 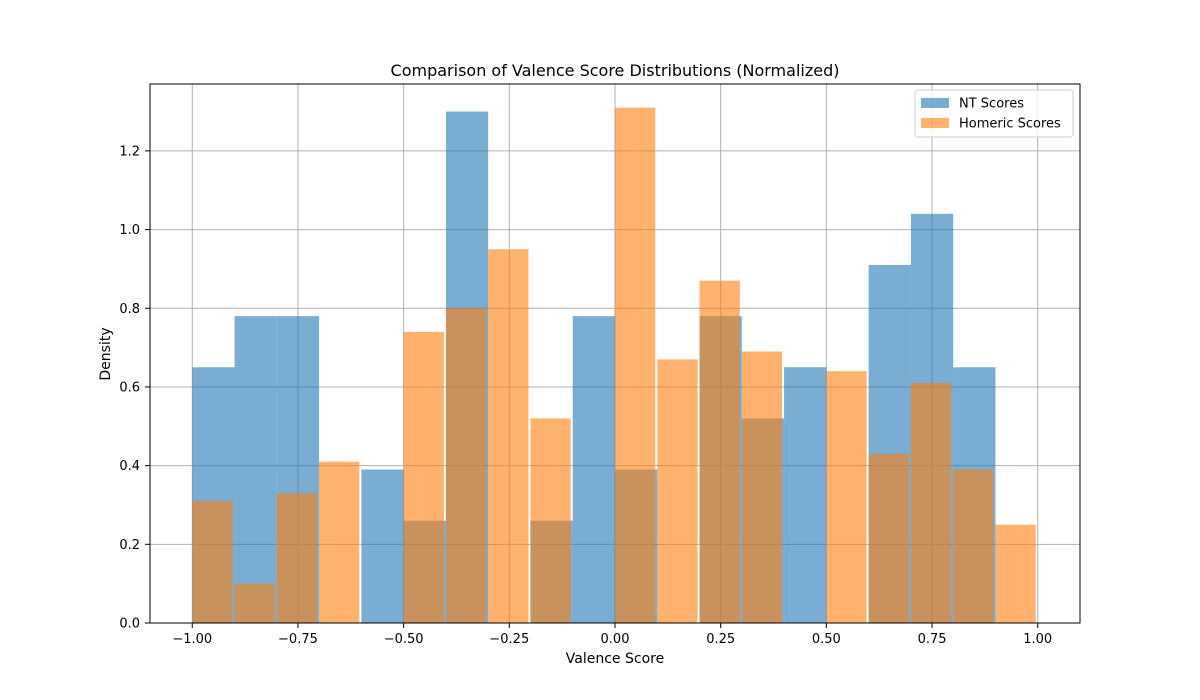 What do you see at coordinates (1037, 639) in the screenshot?
I see `x-tick-label: 1.00` at bounding box center [1037, 639].